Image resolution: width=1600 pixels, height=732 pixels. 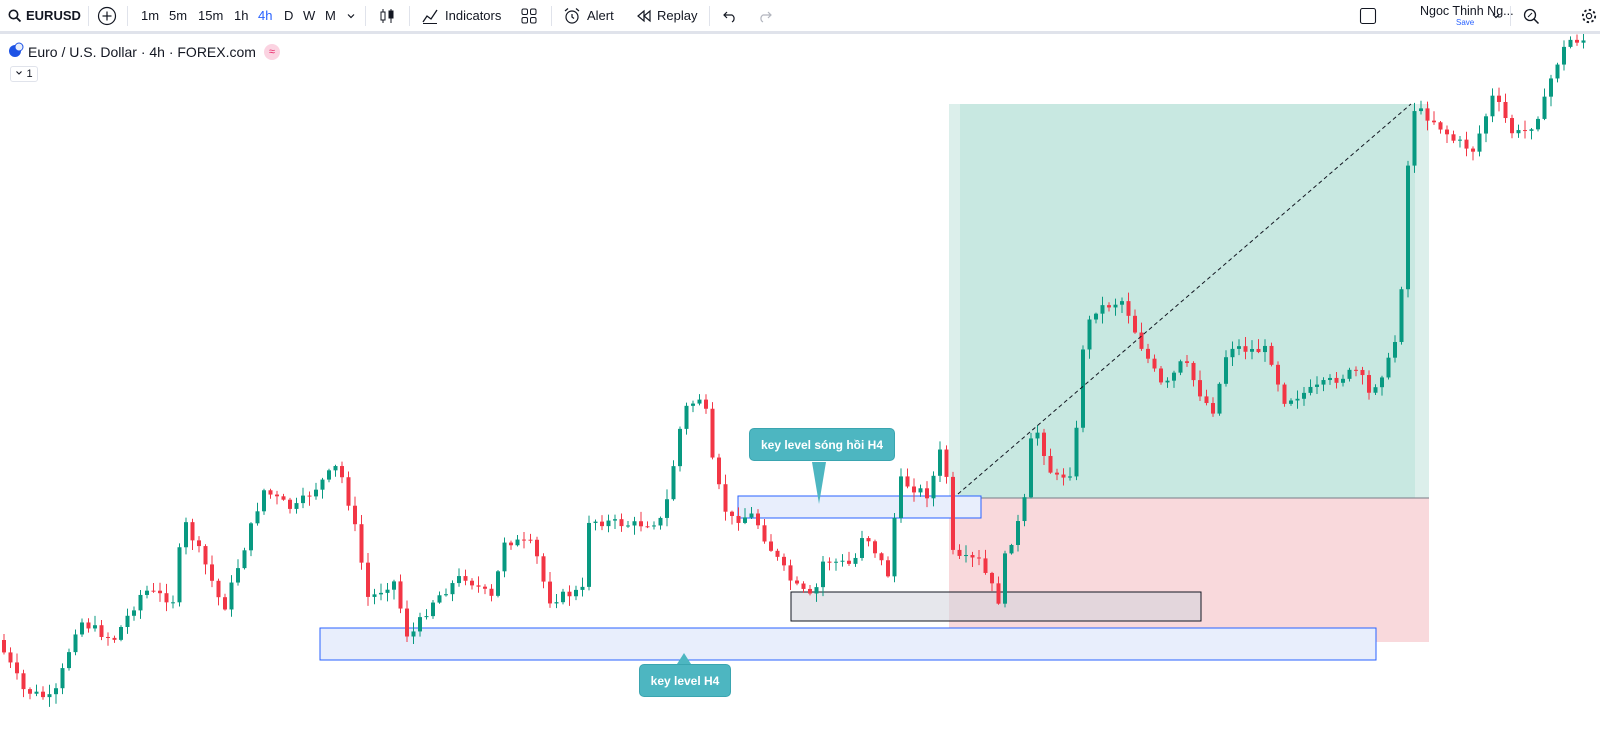 I want to click on chart-type-button, so click(x=387, y=15).